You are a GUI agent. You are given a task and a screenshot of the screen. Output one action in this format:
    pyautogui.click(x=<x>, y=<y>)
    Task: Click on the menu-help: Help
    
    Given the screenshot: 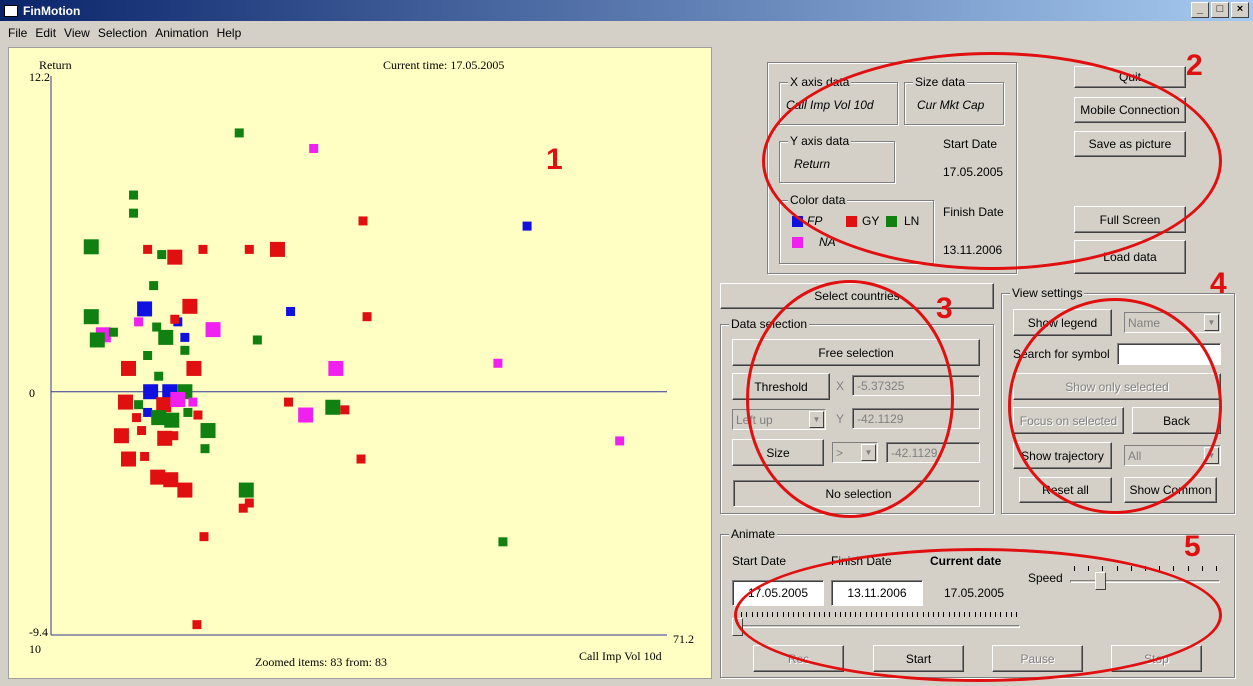 What is the action you would take?
    pyautogui.click(x=229, y=33)
    